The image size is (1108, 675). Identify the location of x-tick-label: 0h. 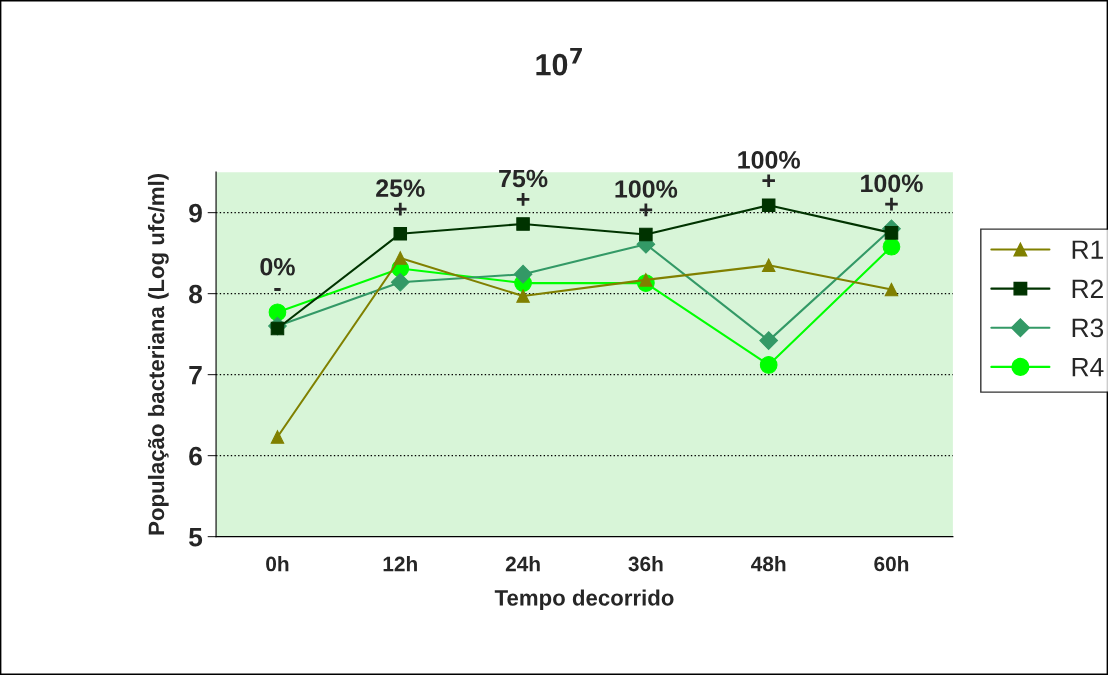
(277, 564).